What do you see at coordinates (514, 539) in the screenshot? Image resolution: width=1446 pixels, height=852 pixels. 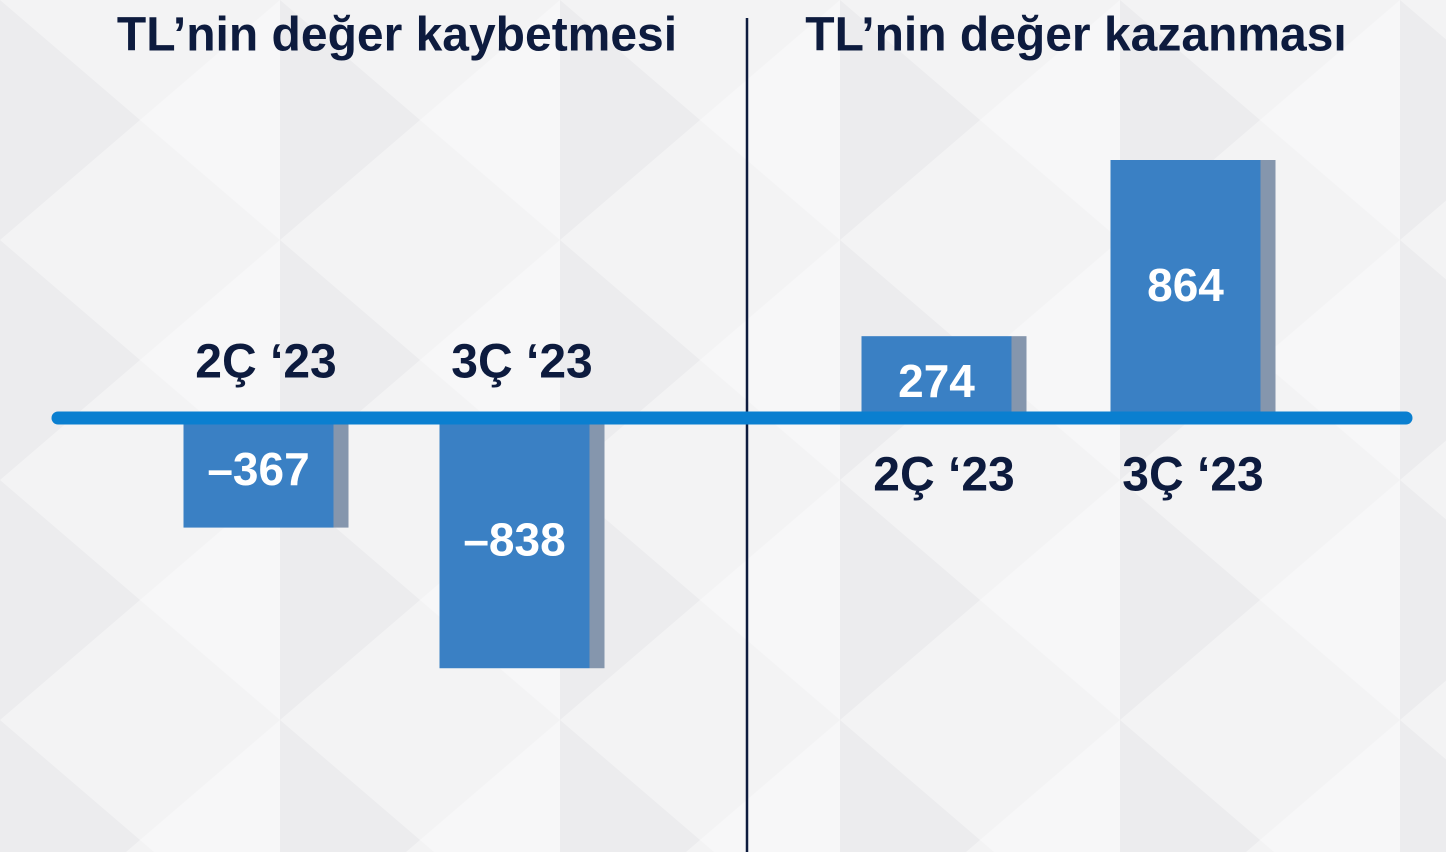 I see `value-label: –838` at bounding box center [514, 539].